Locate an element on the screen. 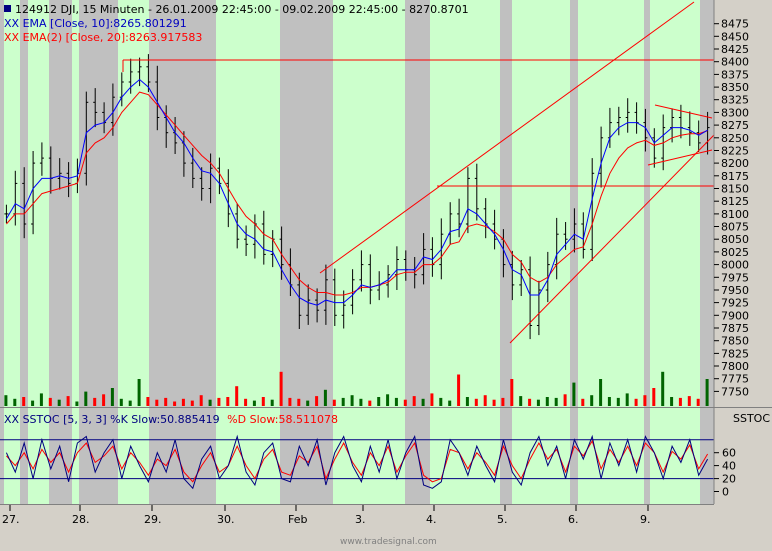 The image size is (772, 551). price-tick-label: 7825 is located at coordinates (735, 353).